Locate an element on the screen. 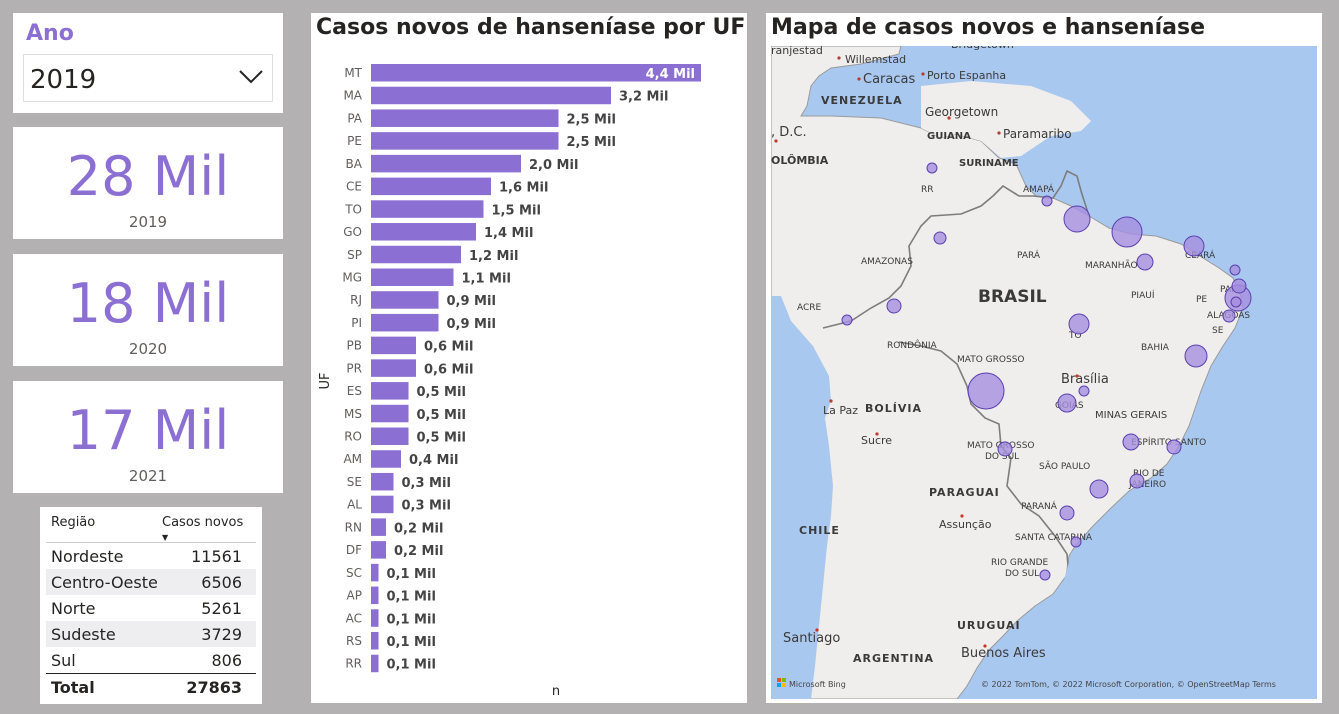  bar-pi is located at coordinates (405, 322).